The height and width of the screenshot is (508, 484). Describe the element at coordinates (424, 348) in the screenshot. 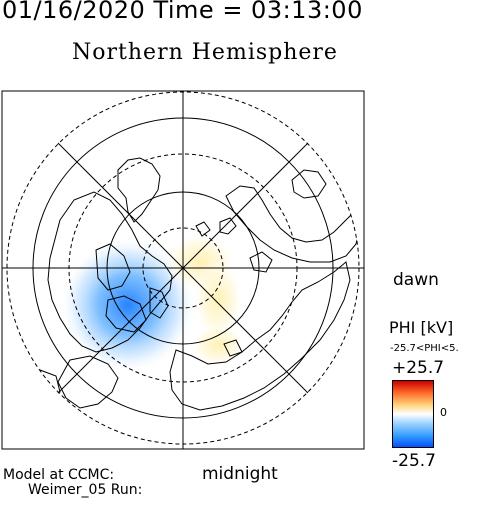

I see `colorbar-range-label: -25.7<PHI<5.` at that location.